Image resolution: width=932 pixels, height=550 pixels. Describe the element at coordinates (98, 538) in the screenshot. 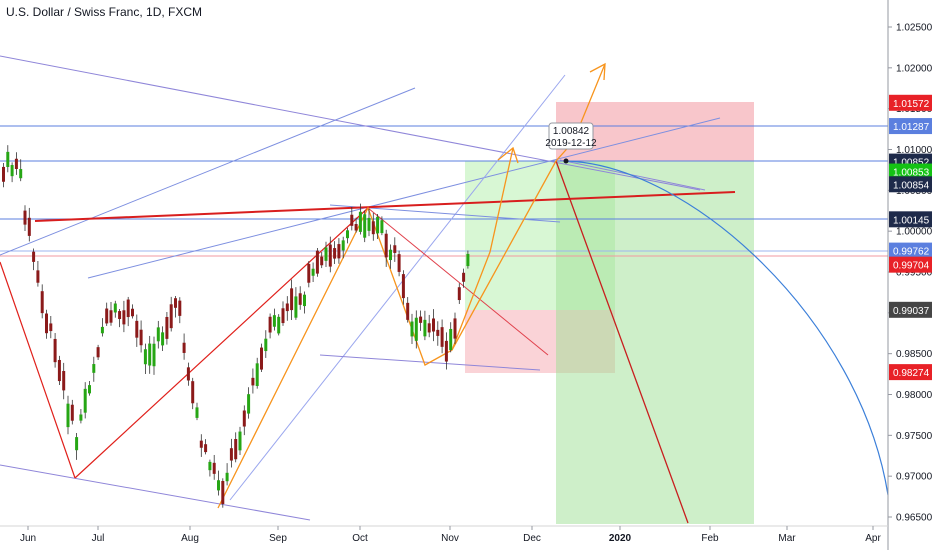

I see `x-tick-label: Jul` at that location.